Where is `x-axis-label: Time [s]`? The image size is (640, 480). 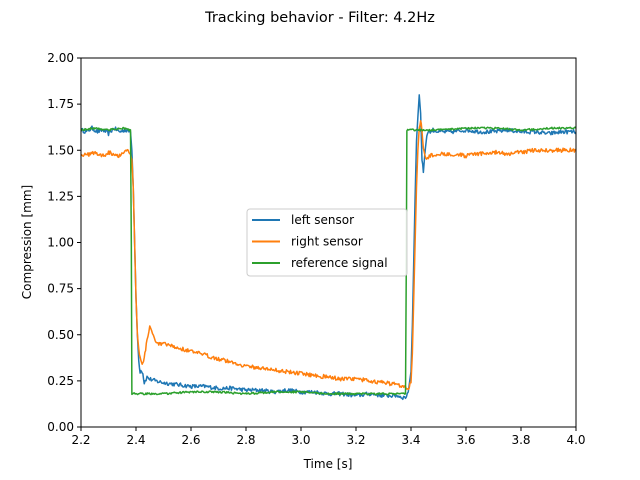
x-axis-label: Time [s] is located at coordinates (328, 464).